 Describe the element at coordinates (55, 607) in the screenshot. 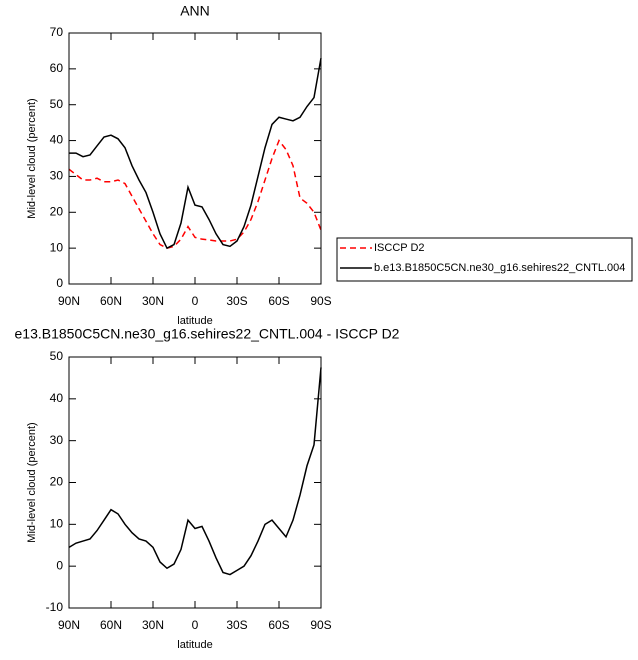

I see `y-tick-label: -10` at that location.